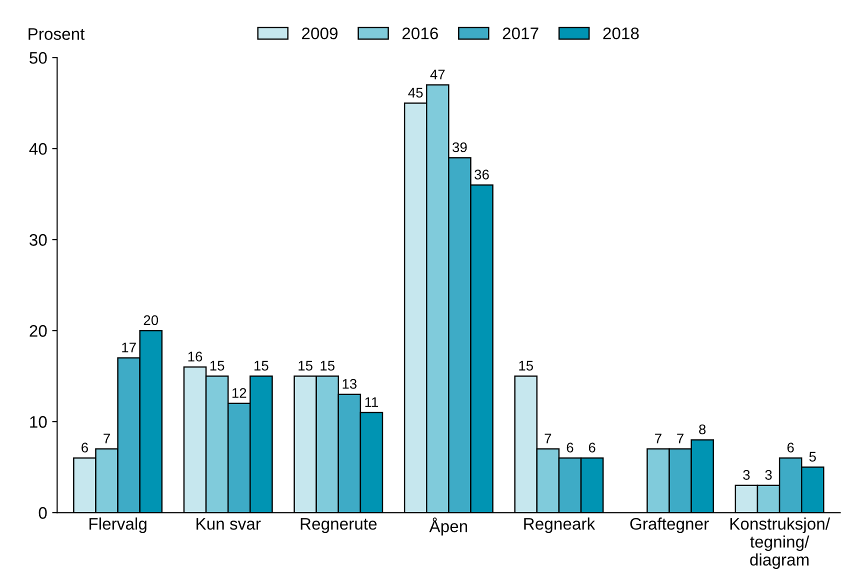  Describe the element at coordinates (320, 34) in the screenshot. I see `legend-label: 2009` at that location.